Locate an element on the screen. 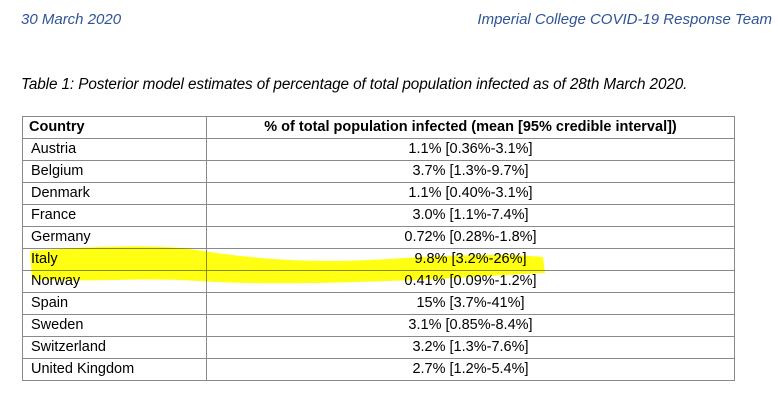 Image resolution: width=778 pixels, height=411 pixels. value-cell: 15% [3.7%-41%] is located at coordinates (470, 303).